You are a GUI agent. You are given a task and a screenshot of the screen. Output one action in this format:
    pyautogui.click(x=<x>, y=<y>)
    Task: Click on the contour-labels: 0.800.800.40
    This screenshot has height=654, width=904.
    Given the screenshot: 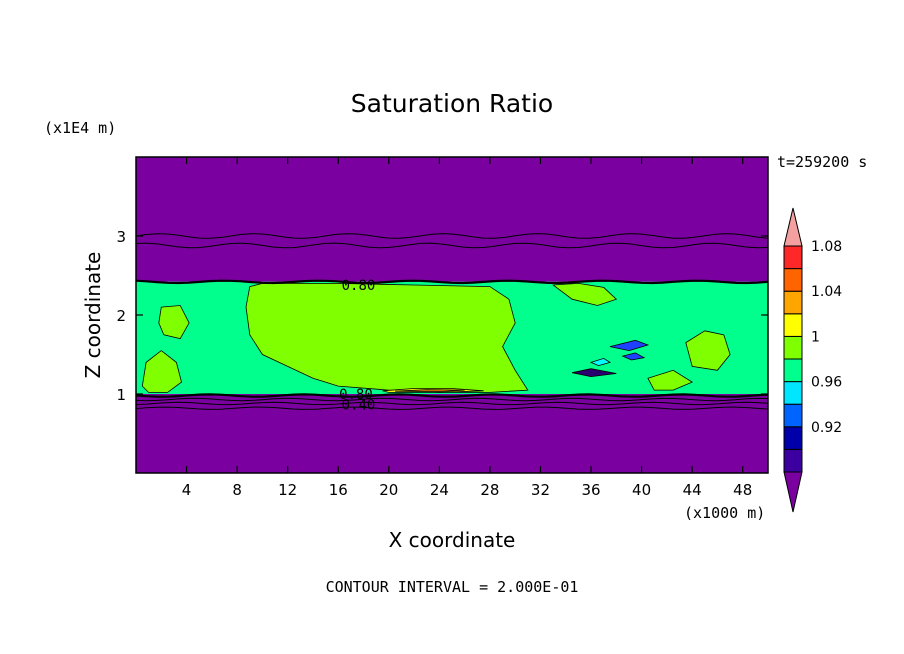 What is the action you would take?
    pyautogui.click(x=357, y=345)
    